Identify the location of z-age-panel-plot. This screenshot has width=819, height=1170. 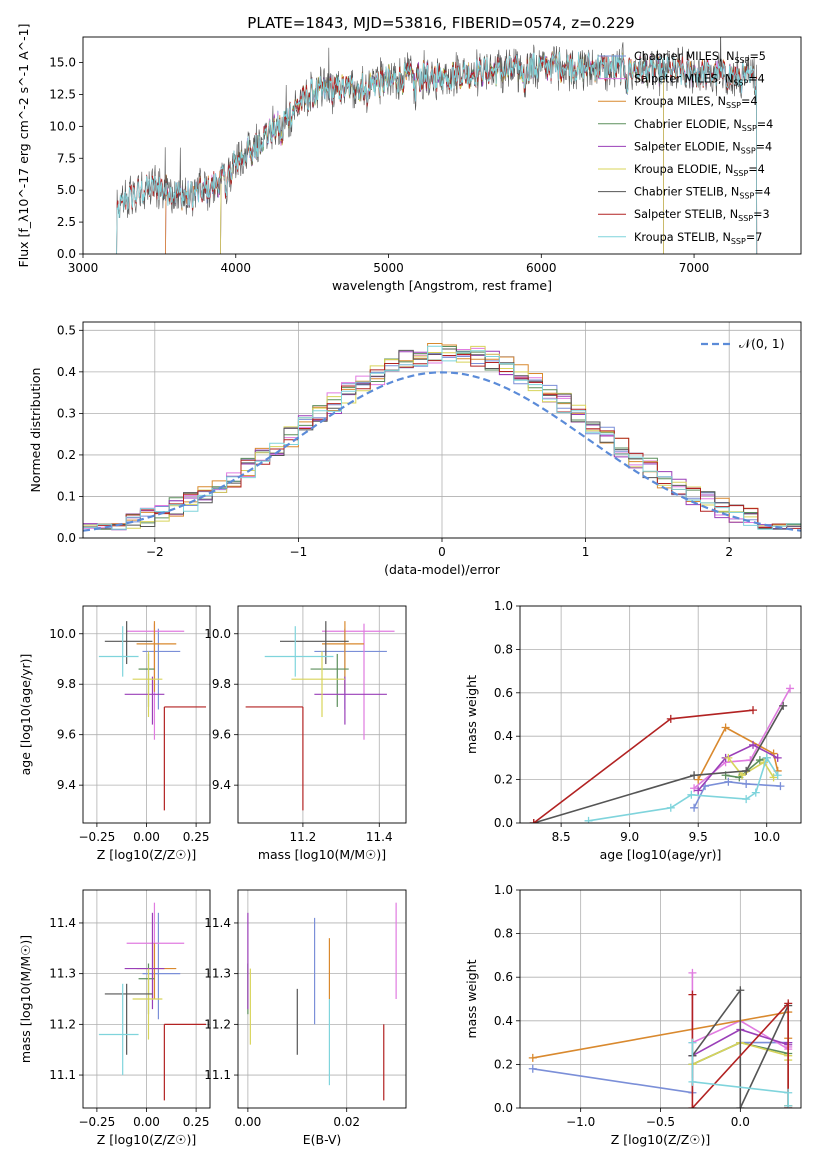
(152, 716).